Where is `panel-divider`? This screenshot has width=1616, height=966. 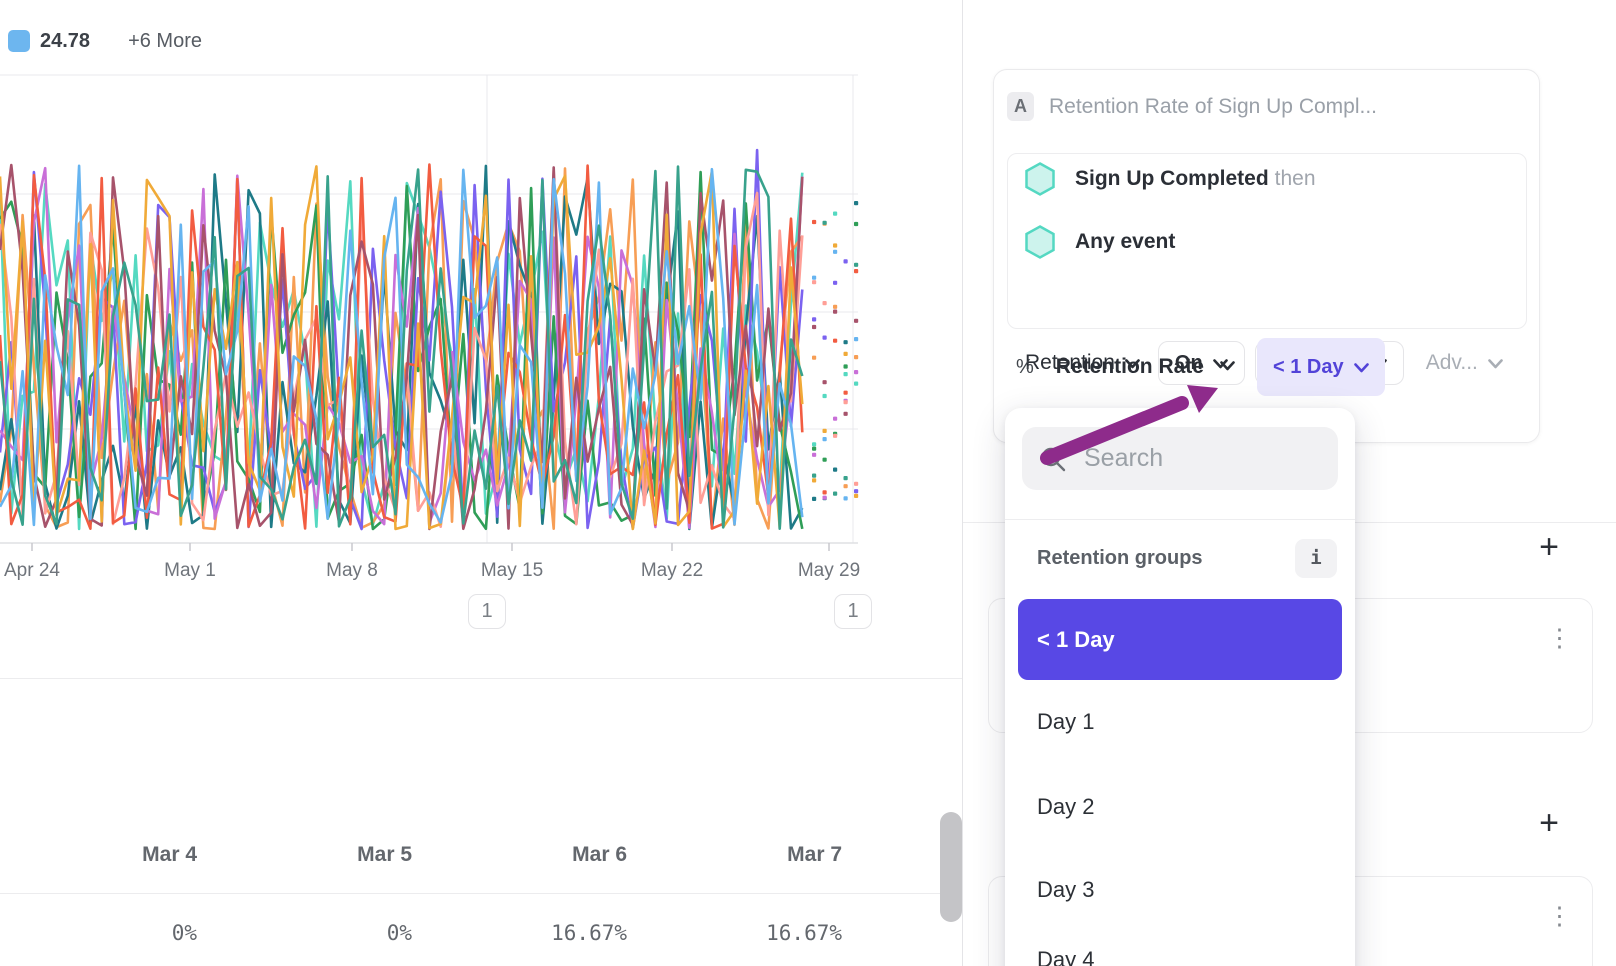
panel-divider is located at coordinates (962, 483).